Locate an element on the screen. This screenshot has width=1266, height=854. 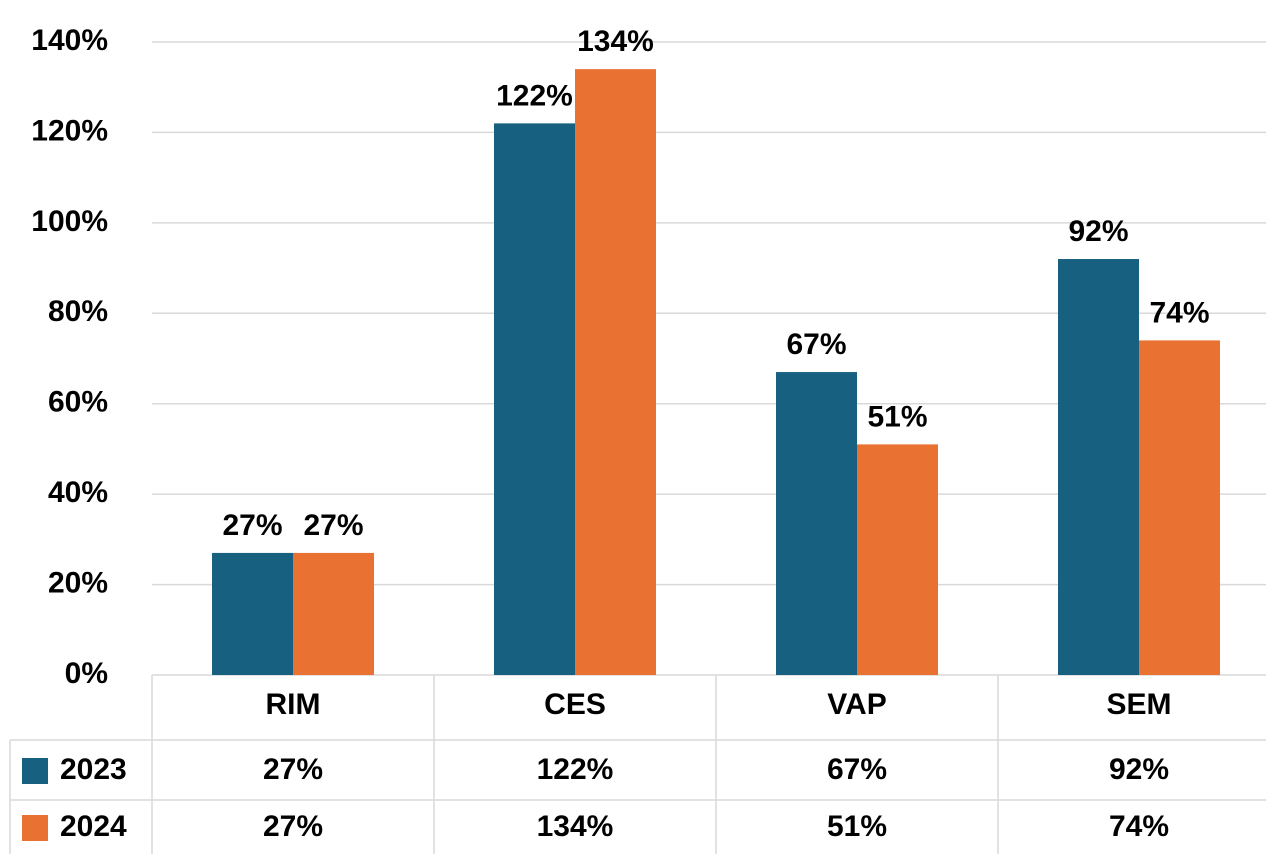
x-tick-label: SEM is located at coordinates (1138, 704).